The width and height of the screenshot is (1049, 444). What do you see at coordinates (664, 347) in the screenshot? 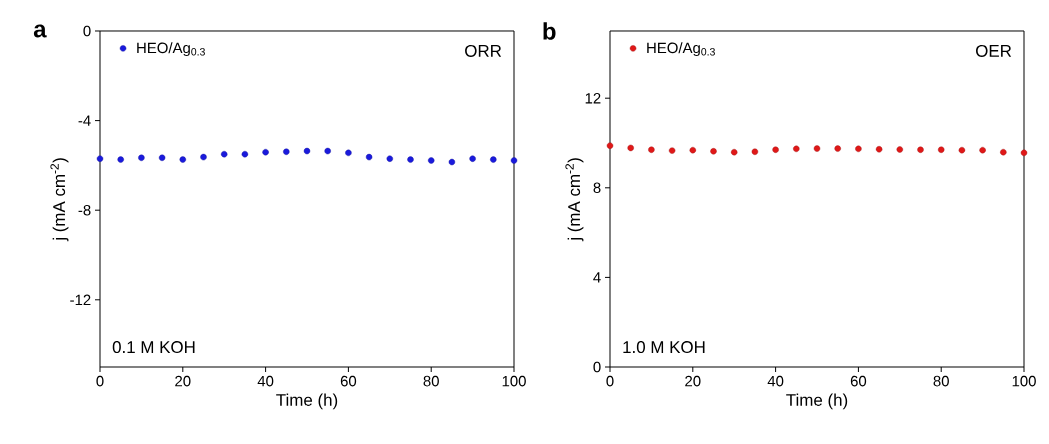
I see `annotation: 1.0 M KOH` at bounding box center [664, 347].